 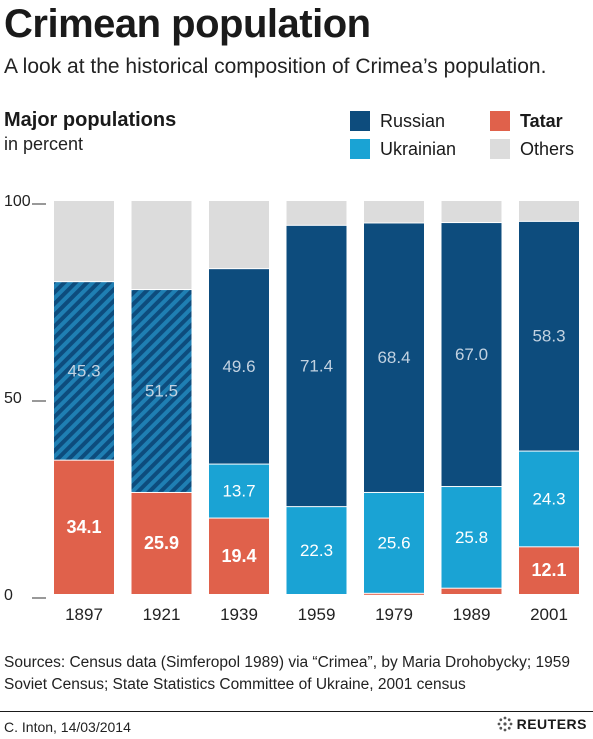 I want to click on legend-label-others: Others, so click(x=547, y=149).